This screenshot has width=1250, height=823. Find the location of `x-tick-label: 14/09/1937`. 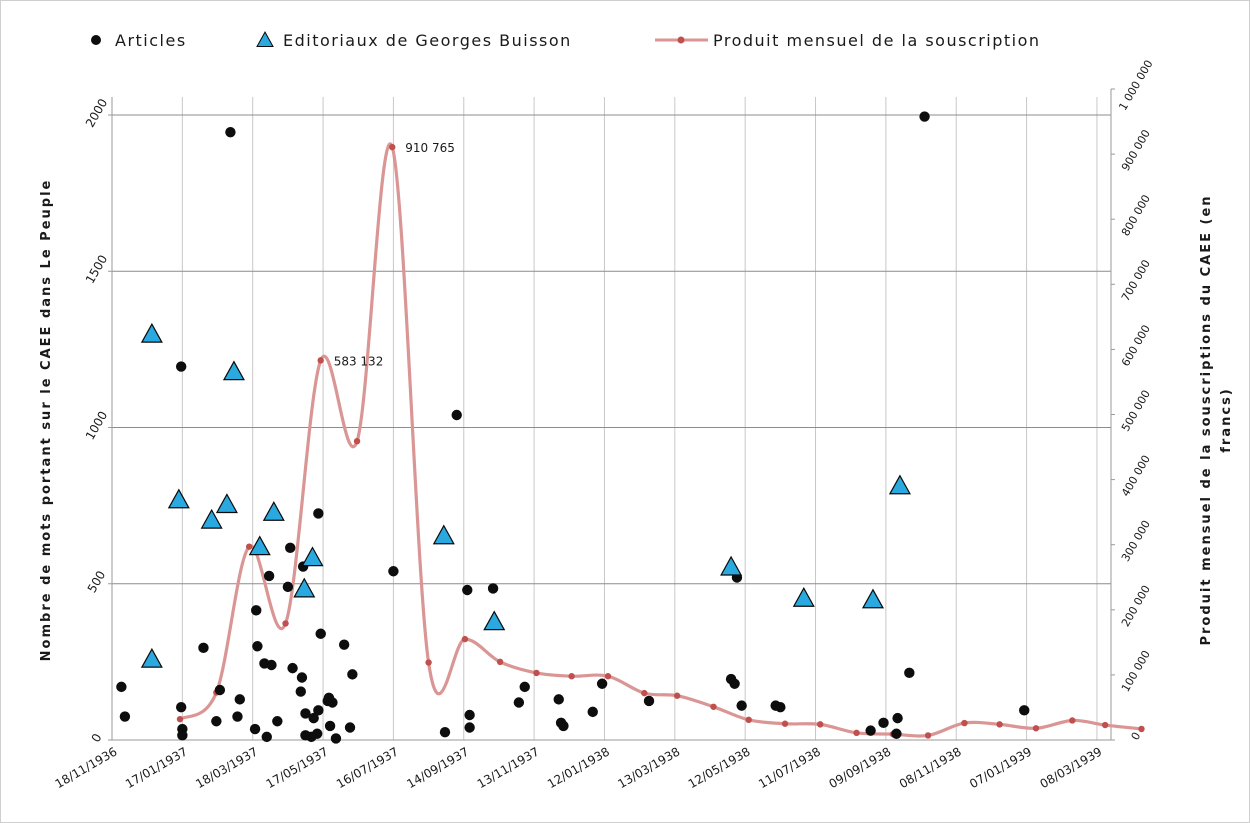

x-tick-label: 14/09/1937 is located at coordinates (437, 767).